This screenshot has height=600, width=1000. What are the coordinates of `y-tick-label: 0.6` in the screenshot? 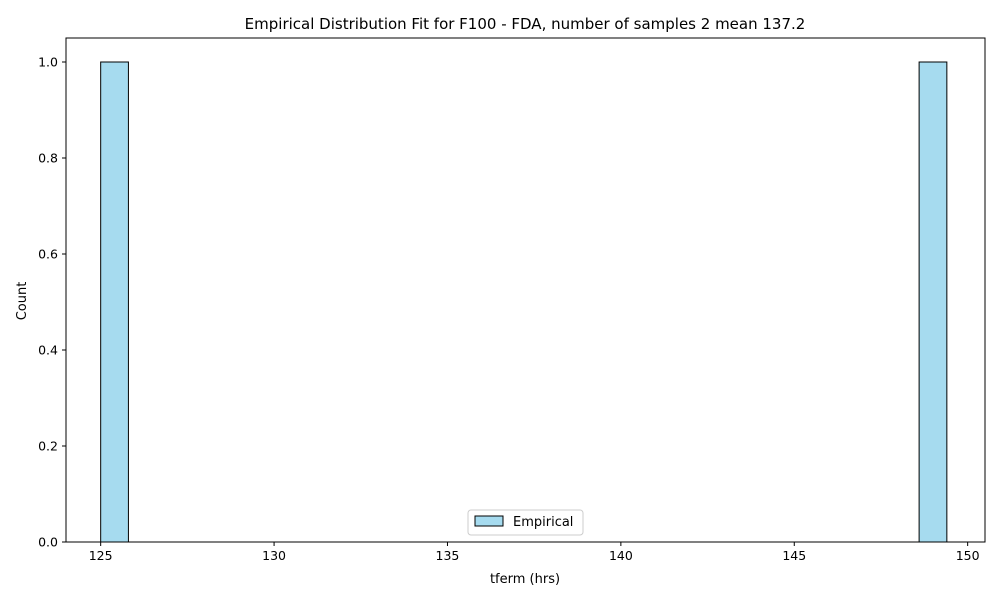 It's located at (48, 254).